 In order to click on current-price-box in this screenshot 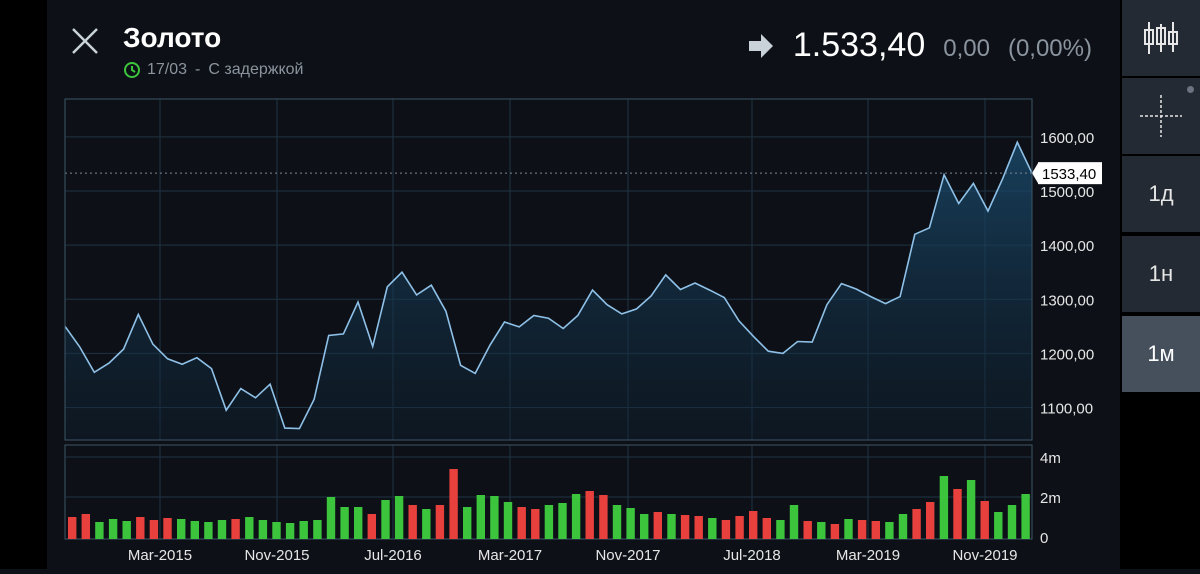, I will do `click(1070, 173)`.